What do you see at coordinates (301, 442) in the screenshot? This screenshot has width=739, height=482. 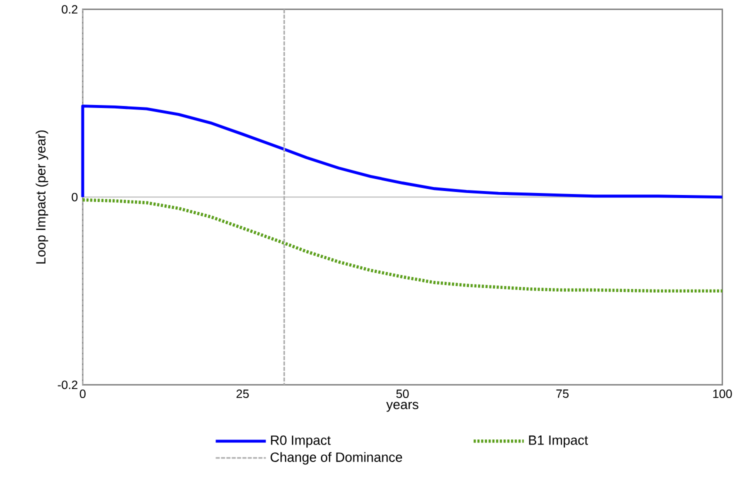 I see `legend-label: R0 Impact` at bounding box center [301, 442].